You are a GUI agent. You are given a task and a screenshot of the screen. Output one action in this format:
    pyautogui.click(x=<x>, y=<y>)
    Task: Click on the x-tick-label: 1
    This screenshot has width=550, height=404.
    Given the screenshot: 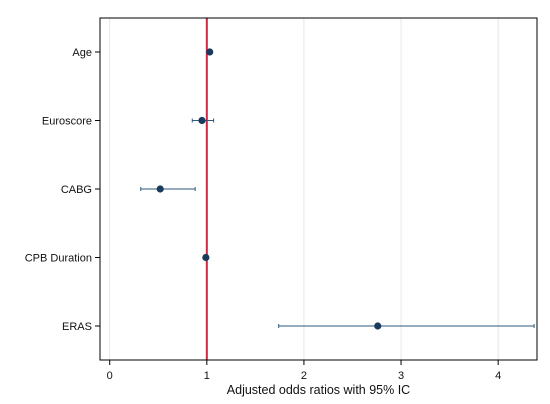 What is the action you would take?
    pyautogui.click(x=207, y=376)
    